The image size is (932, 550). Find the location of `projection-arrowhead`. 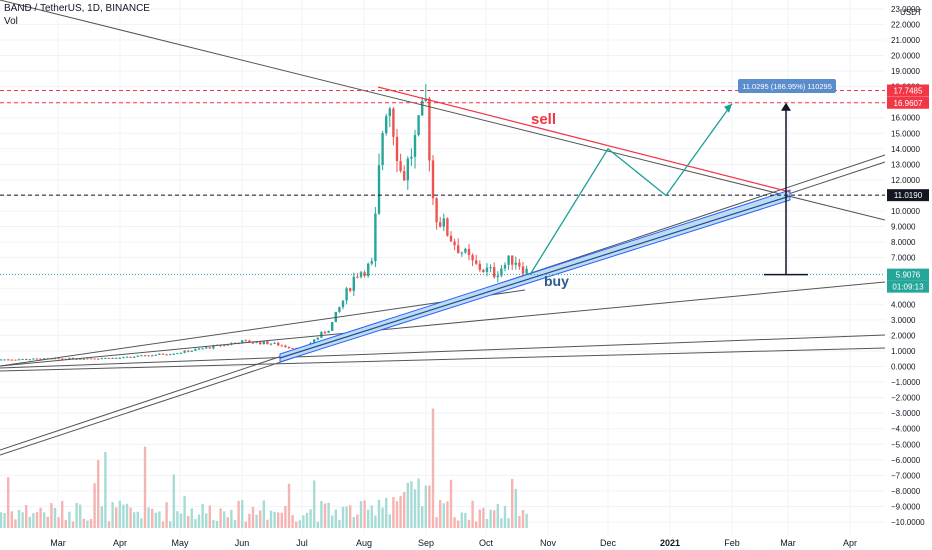

projection-arrowhead is located at coordinates (728, 108).